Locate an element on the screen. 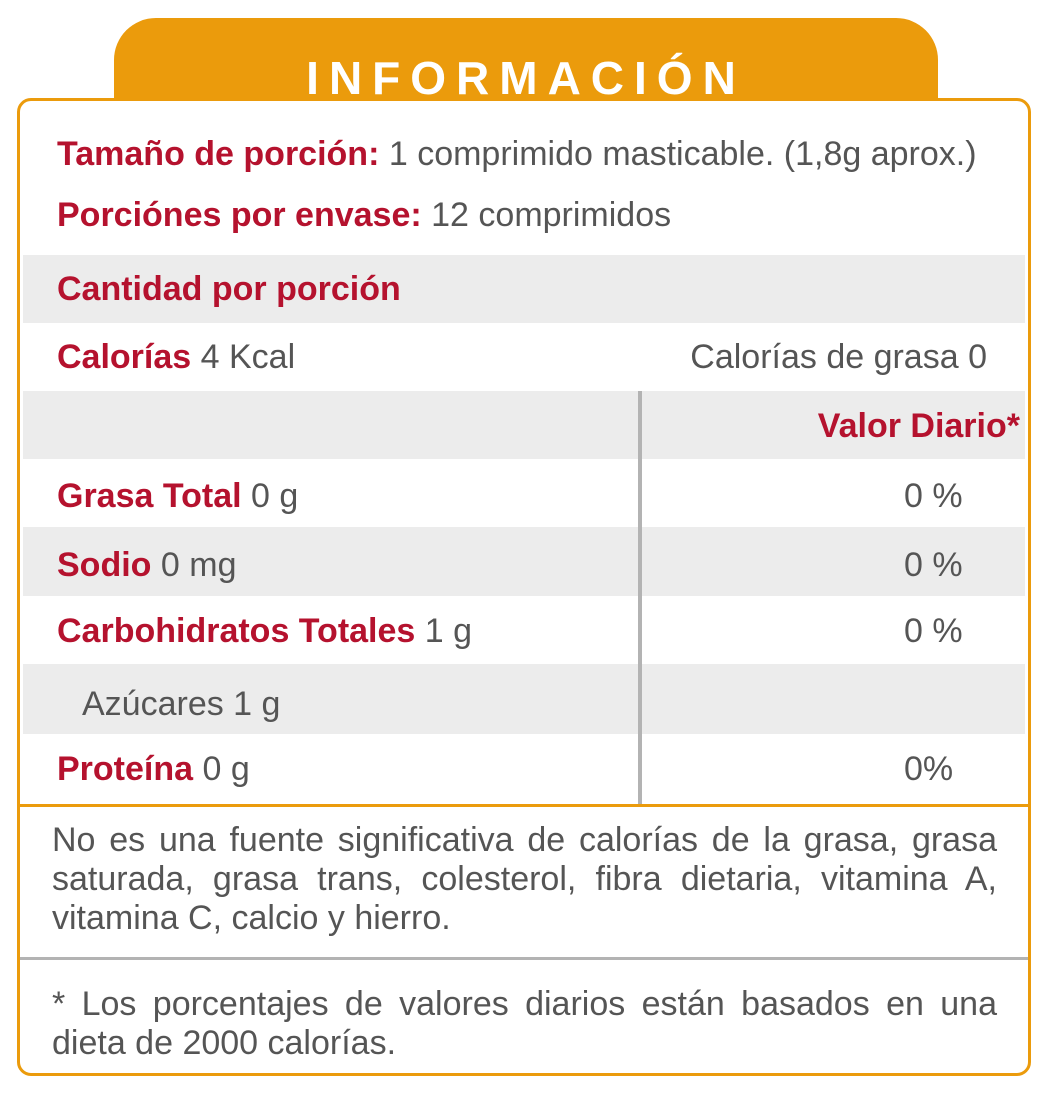 This screenshot has width=1053, height=1098. footnote-divider is located at coordinates (524, 958).